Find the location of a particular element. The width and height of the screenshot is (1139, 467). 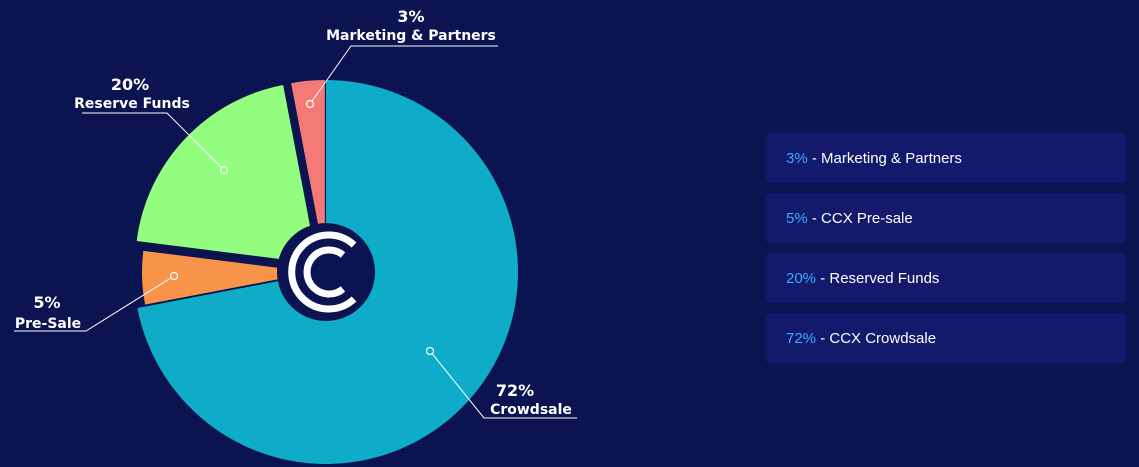

legend-item-reserved: 20% - Reserved Funds is located at coordinates (946, 278).